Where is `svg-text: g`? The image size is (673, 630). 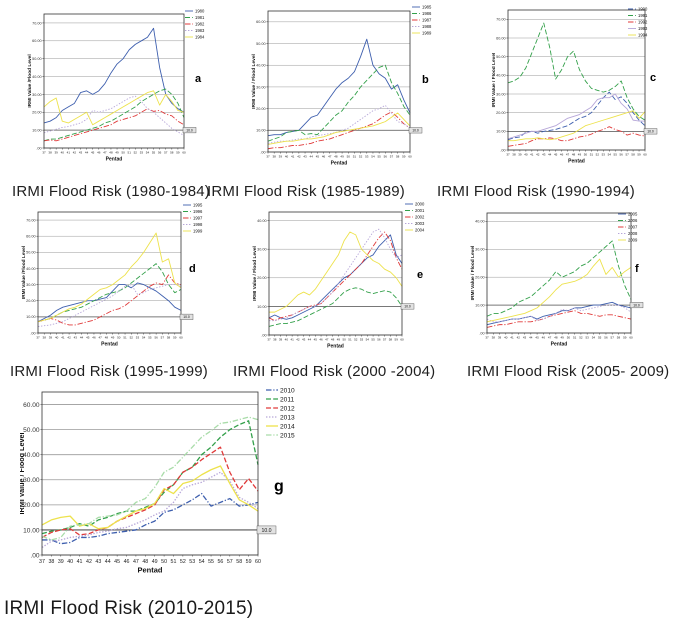
svg-text: g is located at coordinates (279, 486).